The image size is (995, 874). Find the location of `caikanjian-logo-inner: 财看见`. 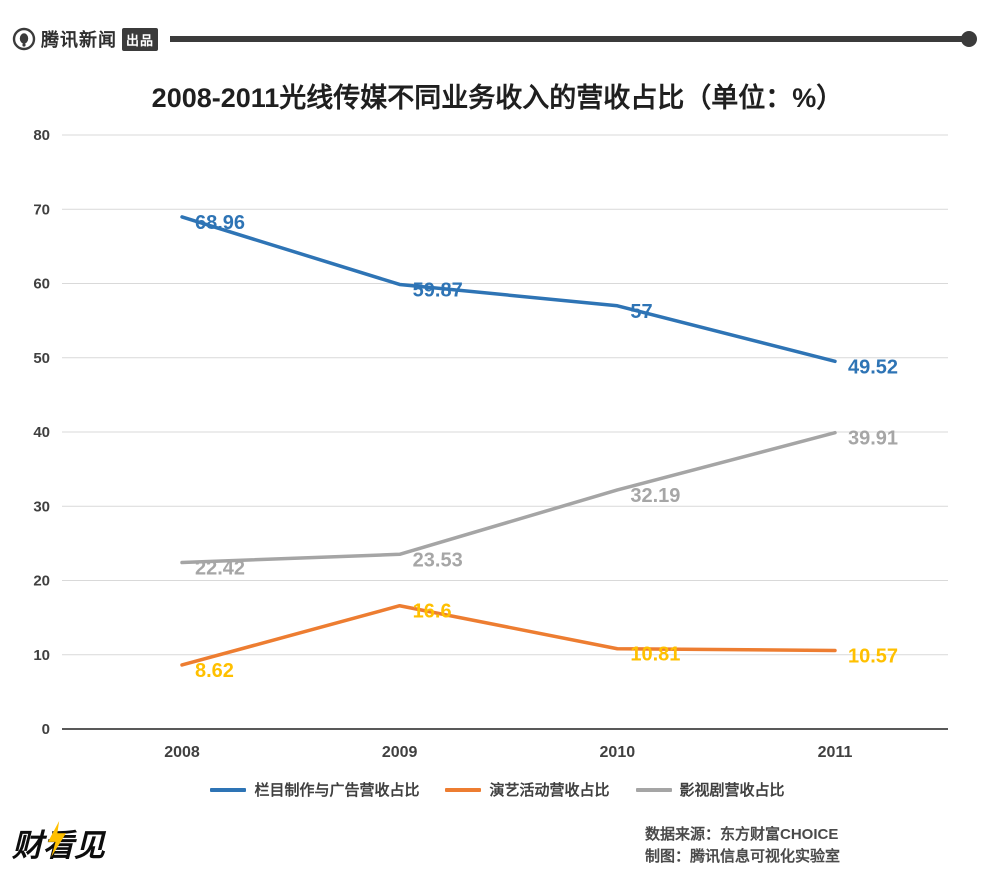

caikanjian-logo-inner: 财看见 is located at coordinates (67, 839).